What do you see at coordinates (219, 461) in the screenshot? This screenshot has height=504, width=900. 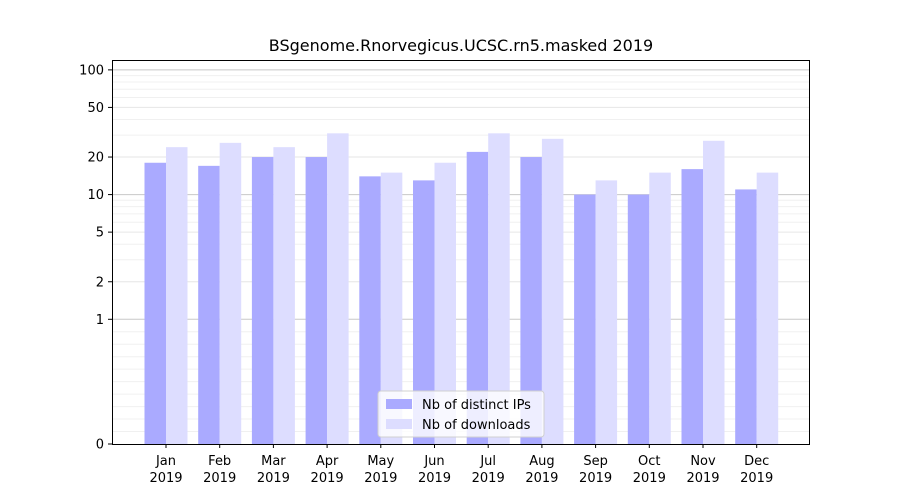 I see `x-tick-label-month: Feb` at bounding box center [219, 461].